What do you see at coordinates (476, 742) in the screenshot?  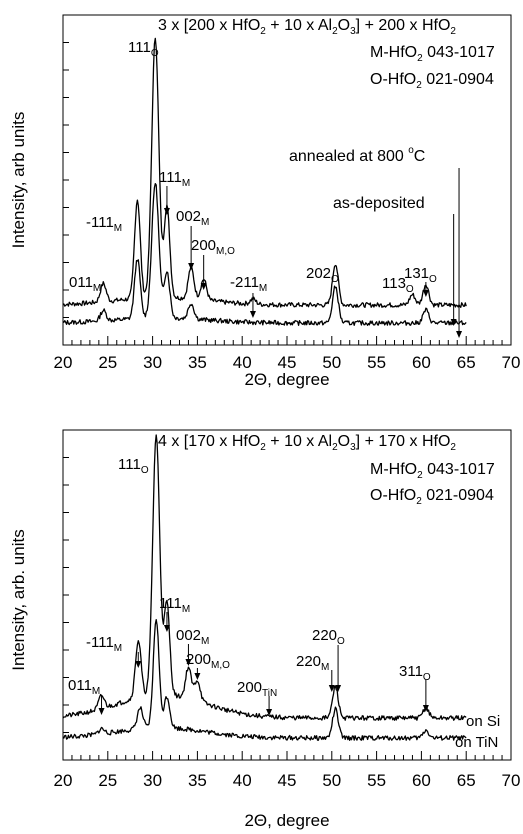 I see `on-tin-label: on TiN` at bounding box center [476, 742].